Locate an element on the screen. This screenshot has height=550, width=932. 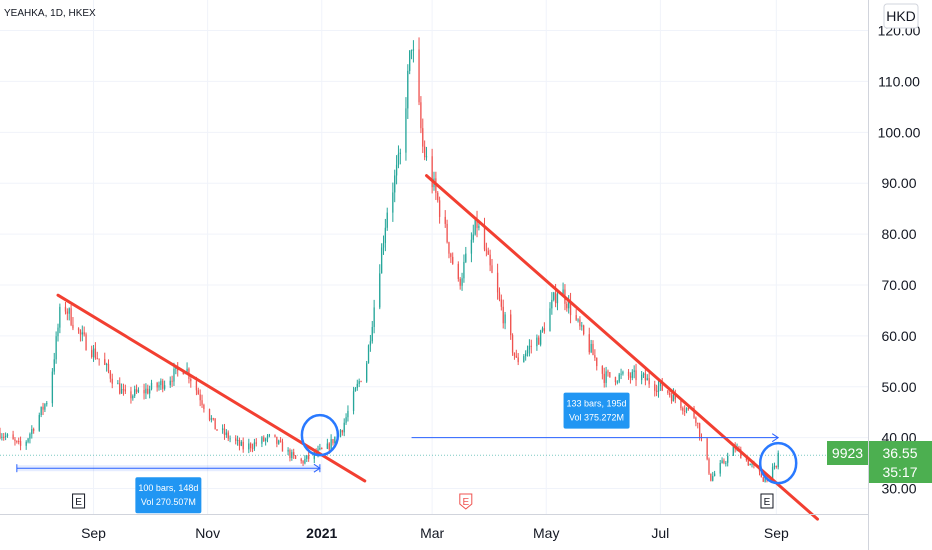
highlight-circle is located at coordinates (778, 463).